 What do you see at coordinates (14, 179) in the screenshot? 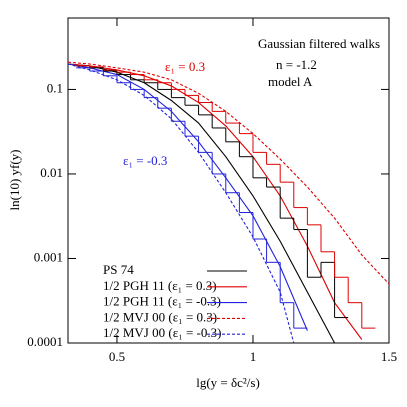
I see `y-axis-label: ln(10) yf(y)` at bounding box center [14, 179].